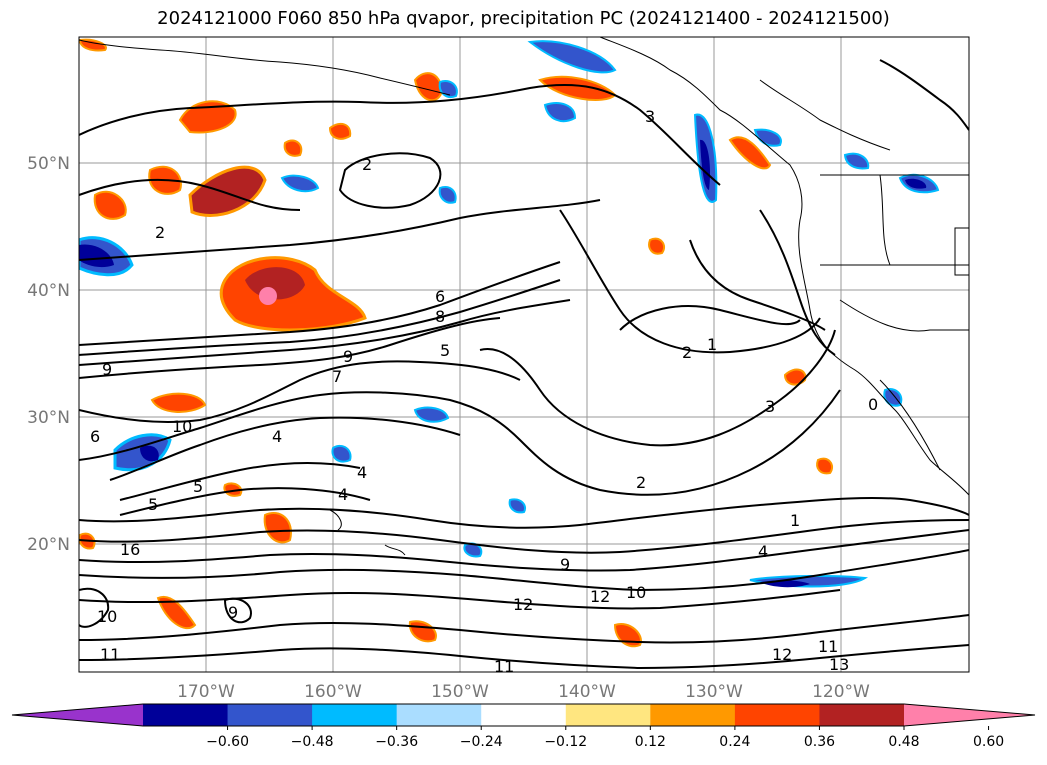 This screenshot has height=765, width=1047. I want to click on colorbar-tick-label: −0.24, so click(481, 742).